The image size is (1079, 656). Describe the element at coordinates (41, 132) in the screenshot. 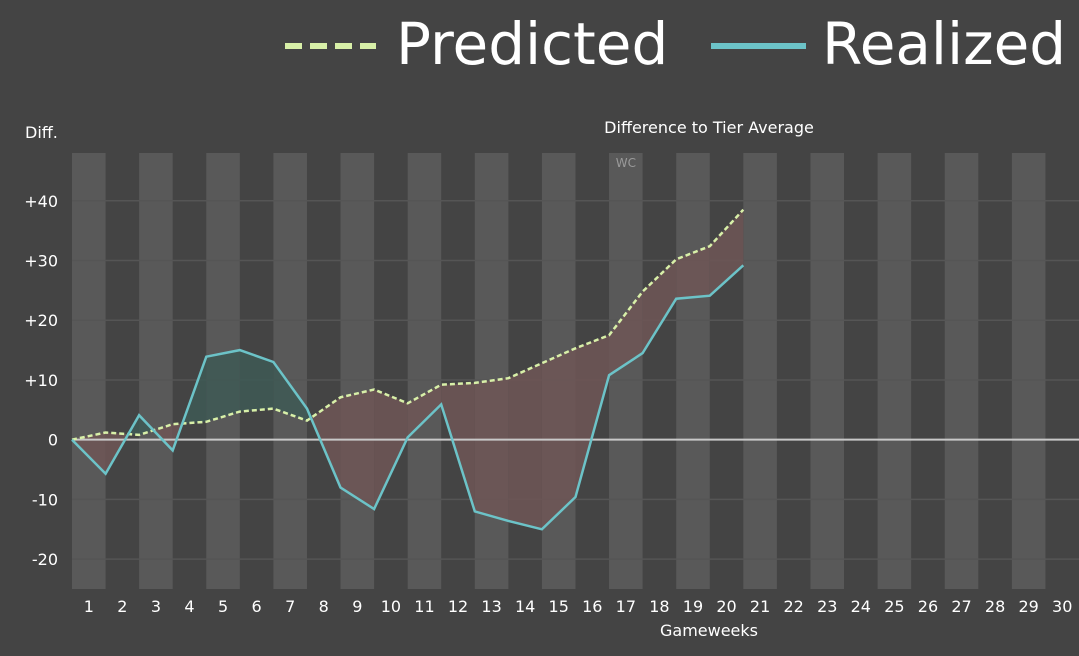

I see `y-axis-label: Diff.` at that location.